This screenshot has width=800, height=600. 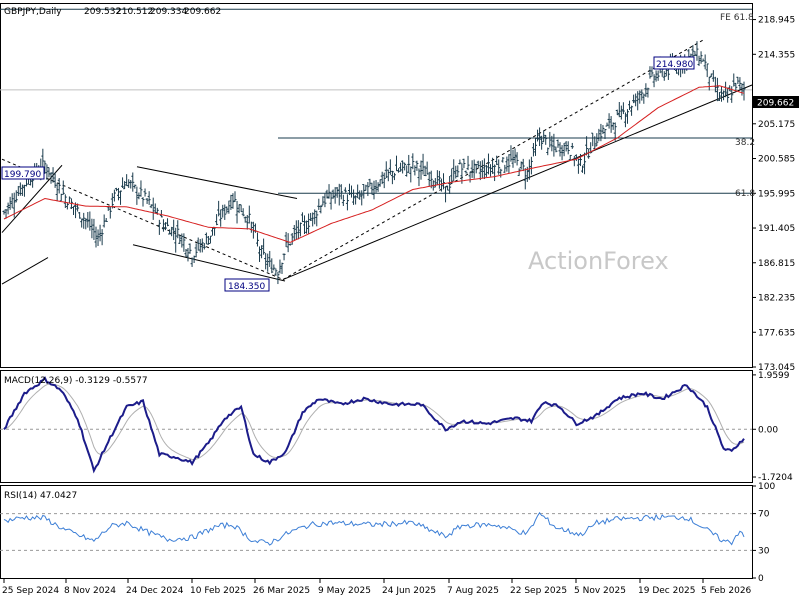 What do you see at coordinates (217, 183) in the screenshot?
I see `falling-channel-top` at bounding box center [217, 183].